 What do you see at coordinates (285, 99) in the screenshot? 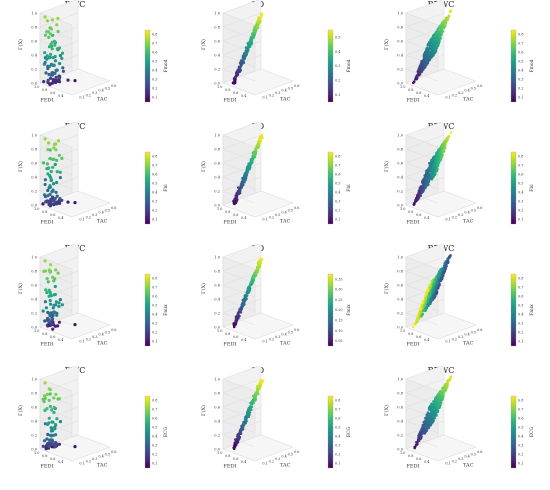
I see `x-axis-label: TAC` at bounding box center [285, 99].